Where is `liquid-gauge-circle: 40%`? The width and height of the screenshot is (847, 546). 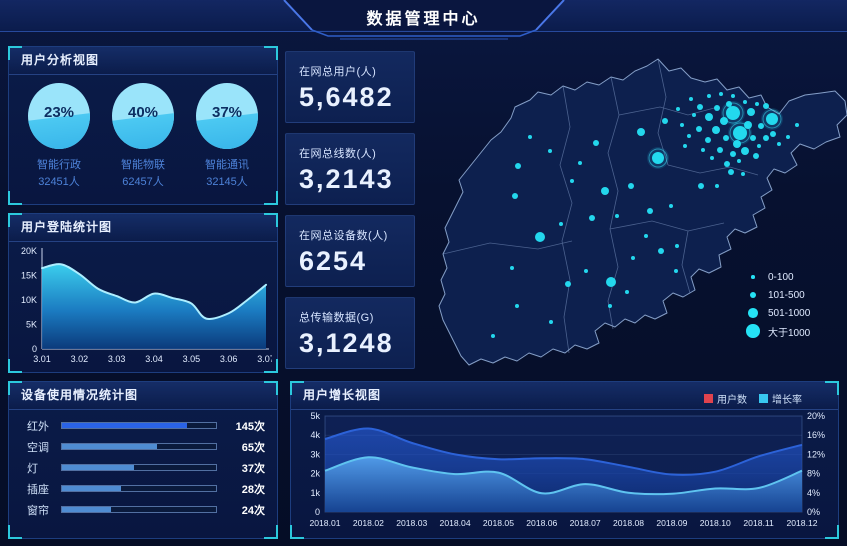 liquid-gauge-circle: 40% is located at coordinates (143, 116).